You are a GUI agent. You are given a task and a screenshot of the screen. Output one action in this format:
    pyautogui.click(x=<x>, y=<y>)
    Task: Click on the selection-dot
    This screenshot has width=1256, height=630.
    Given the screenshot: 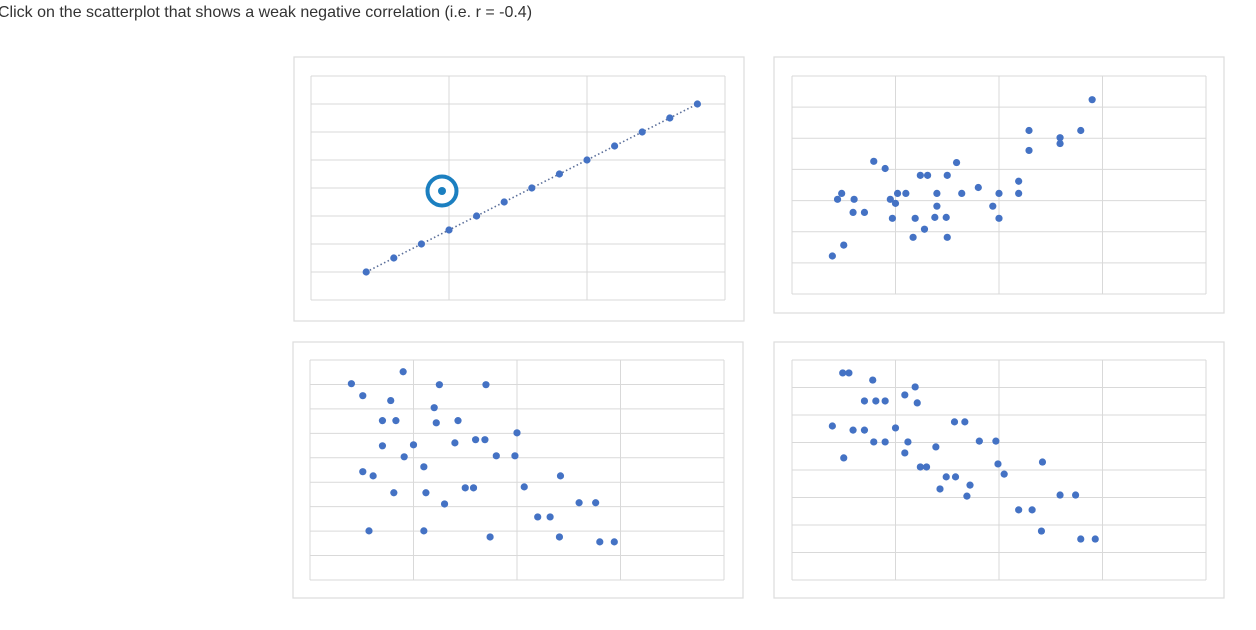 What is the action you would take?
    pyautogui.click(x=442, y=191)
    